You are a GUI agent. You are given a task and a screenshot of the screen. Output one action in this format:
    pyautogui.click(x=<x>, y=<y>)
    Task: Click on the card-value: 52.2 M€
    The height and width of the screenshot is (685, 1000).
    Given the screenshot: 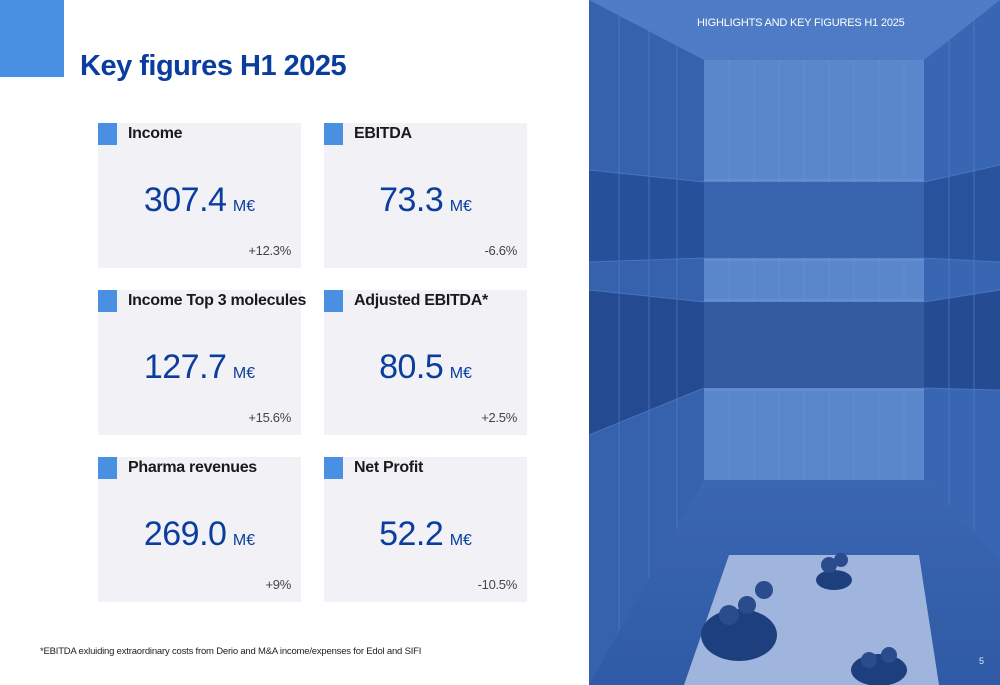 What is the action you would take?
    pyautogui.click(x=425, y=534)
    